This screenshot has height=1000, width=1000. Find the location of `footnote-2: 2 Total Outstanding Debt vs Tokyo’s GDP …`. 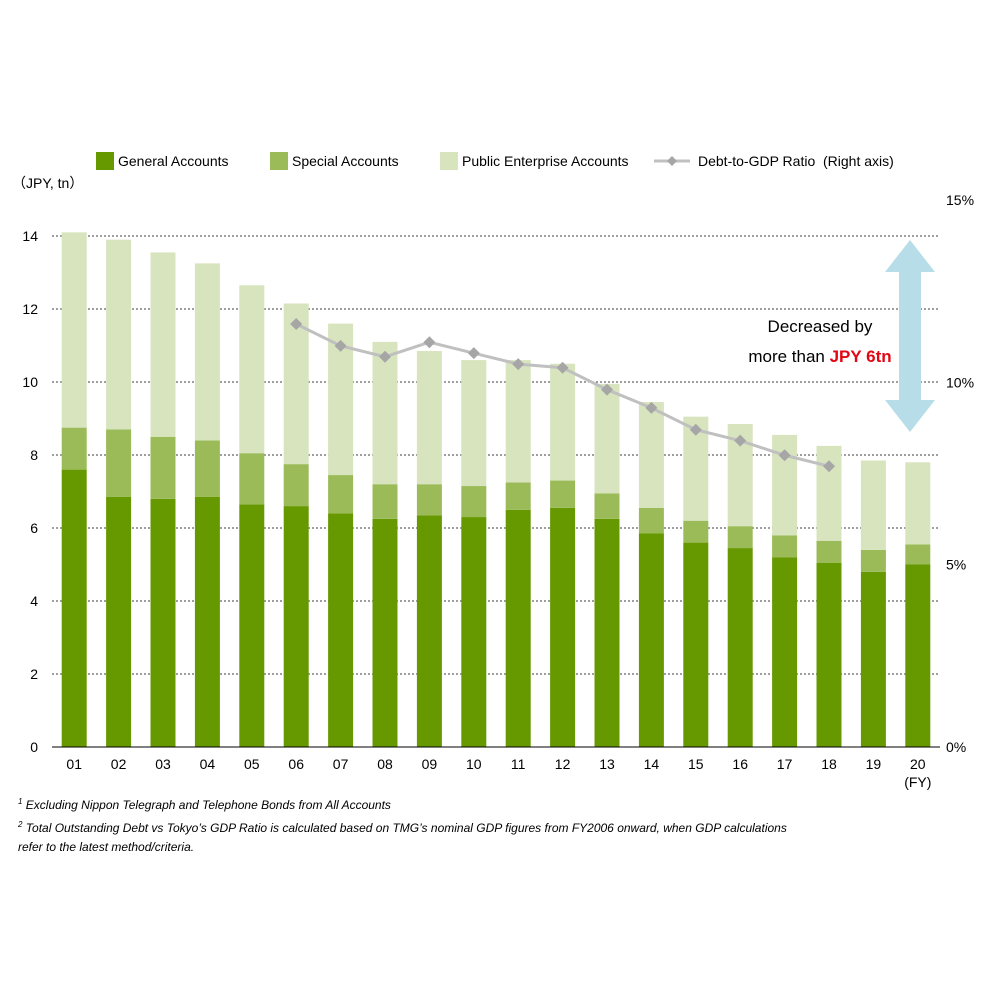

footnote-2: 2 Total Outstanding Debt vs Tokyo’s GDP … is located at coordinates (418, 826).